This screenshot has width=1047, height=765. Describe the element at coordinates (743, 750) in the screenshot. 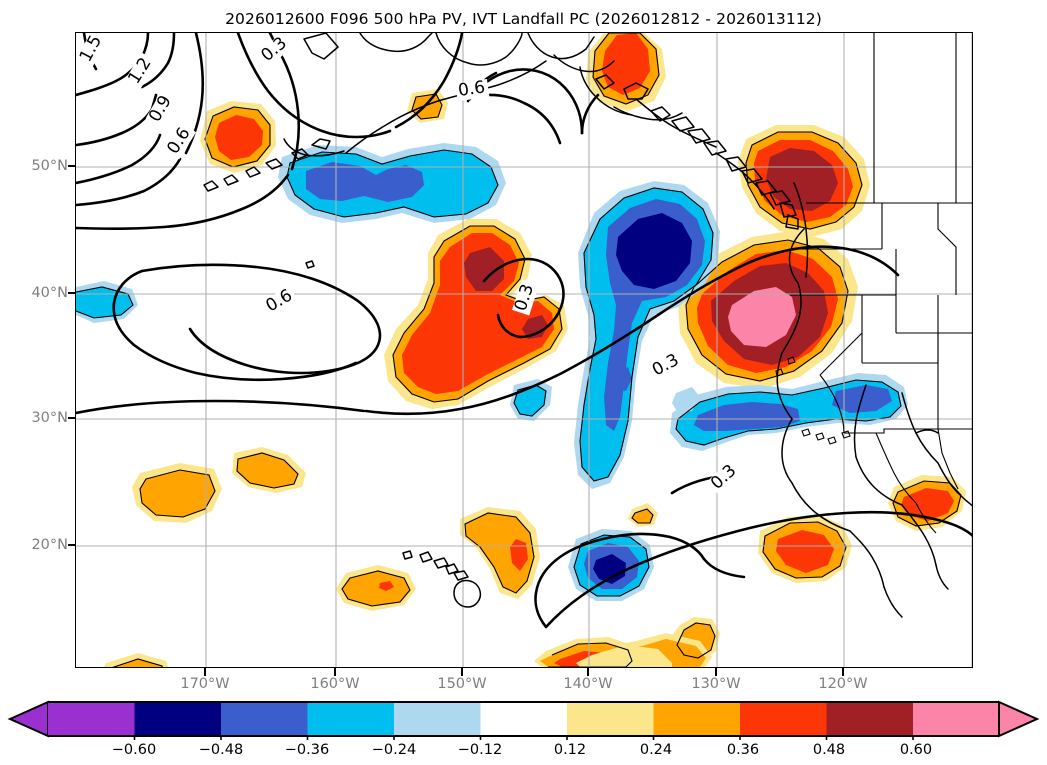

I see `colorbar-tick-7: 0.36` at that location.